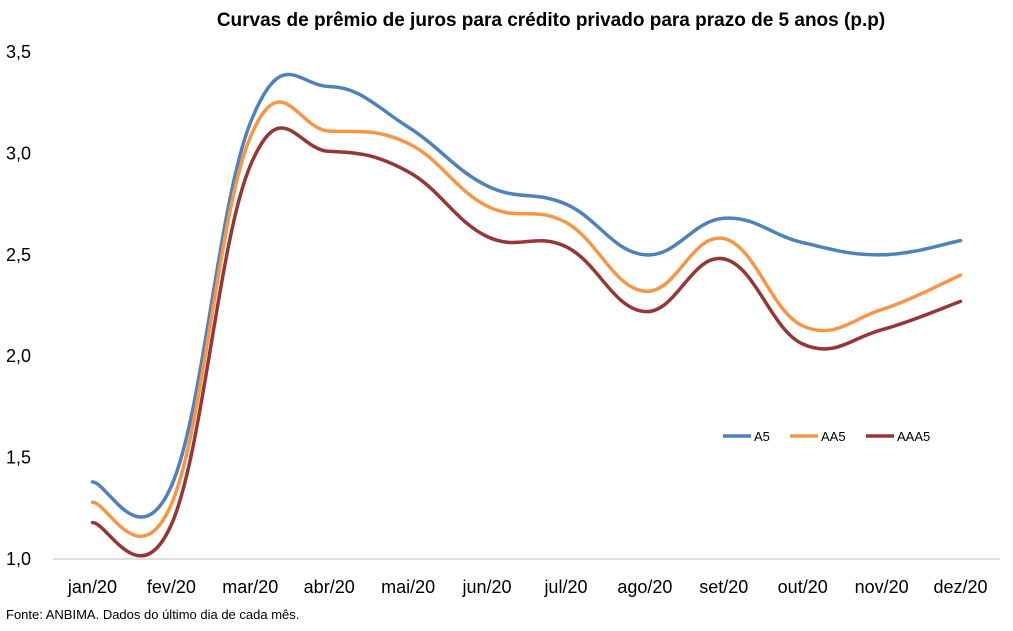 This screenshot has height=631, width=1013. What do you see at coordinates (92, 587) in the screenshot?
I see `x-tick-label: jan/20` at bounding box center [92, 587].